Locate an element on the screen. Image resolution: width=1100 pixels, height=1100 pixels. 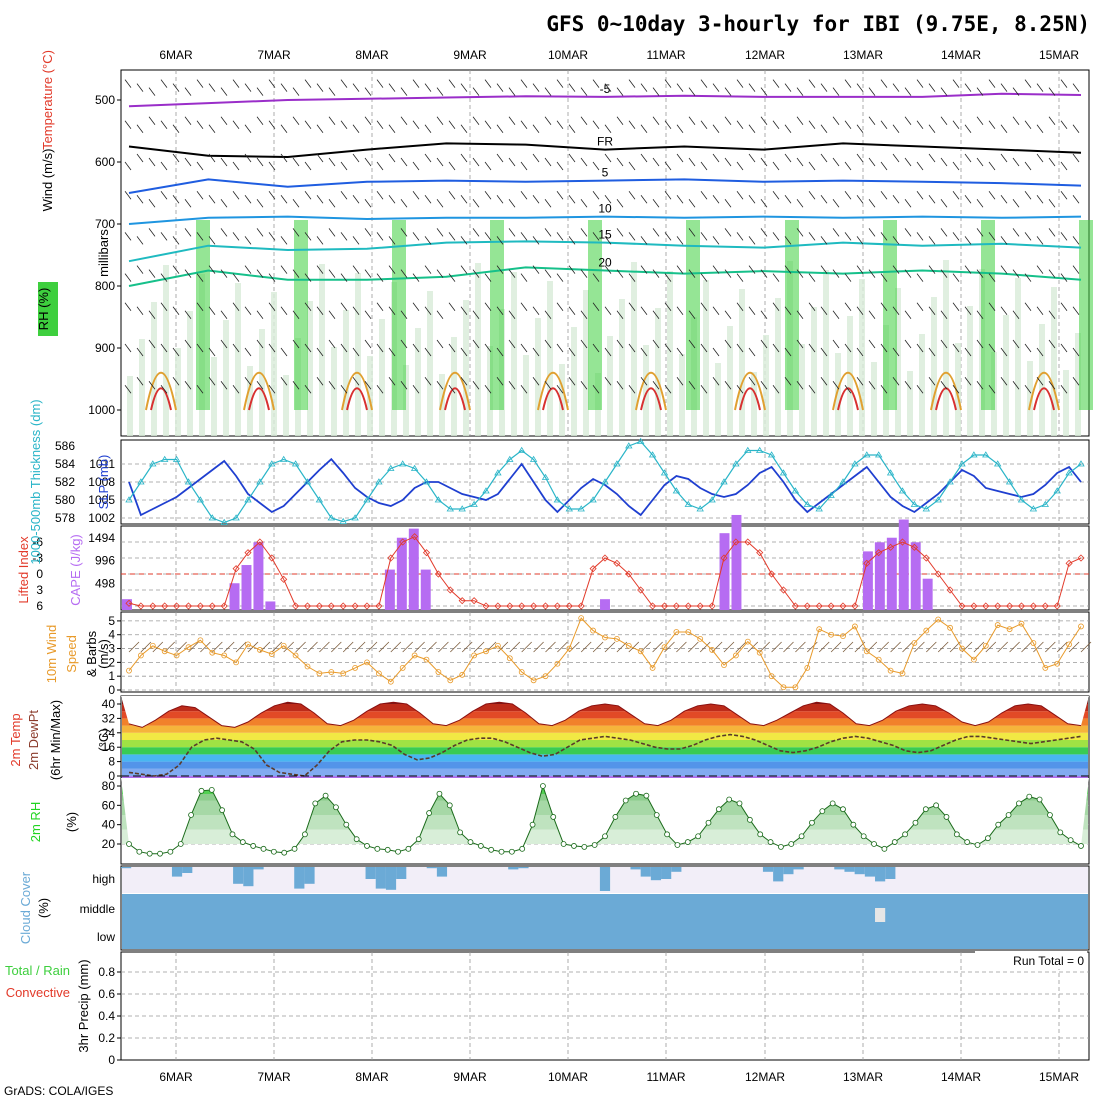
thickness-tick-label: 580 is located at coordinates (65, 500).